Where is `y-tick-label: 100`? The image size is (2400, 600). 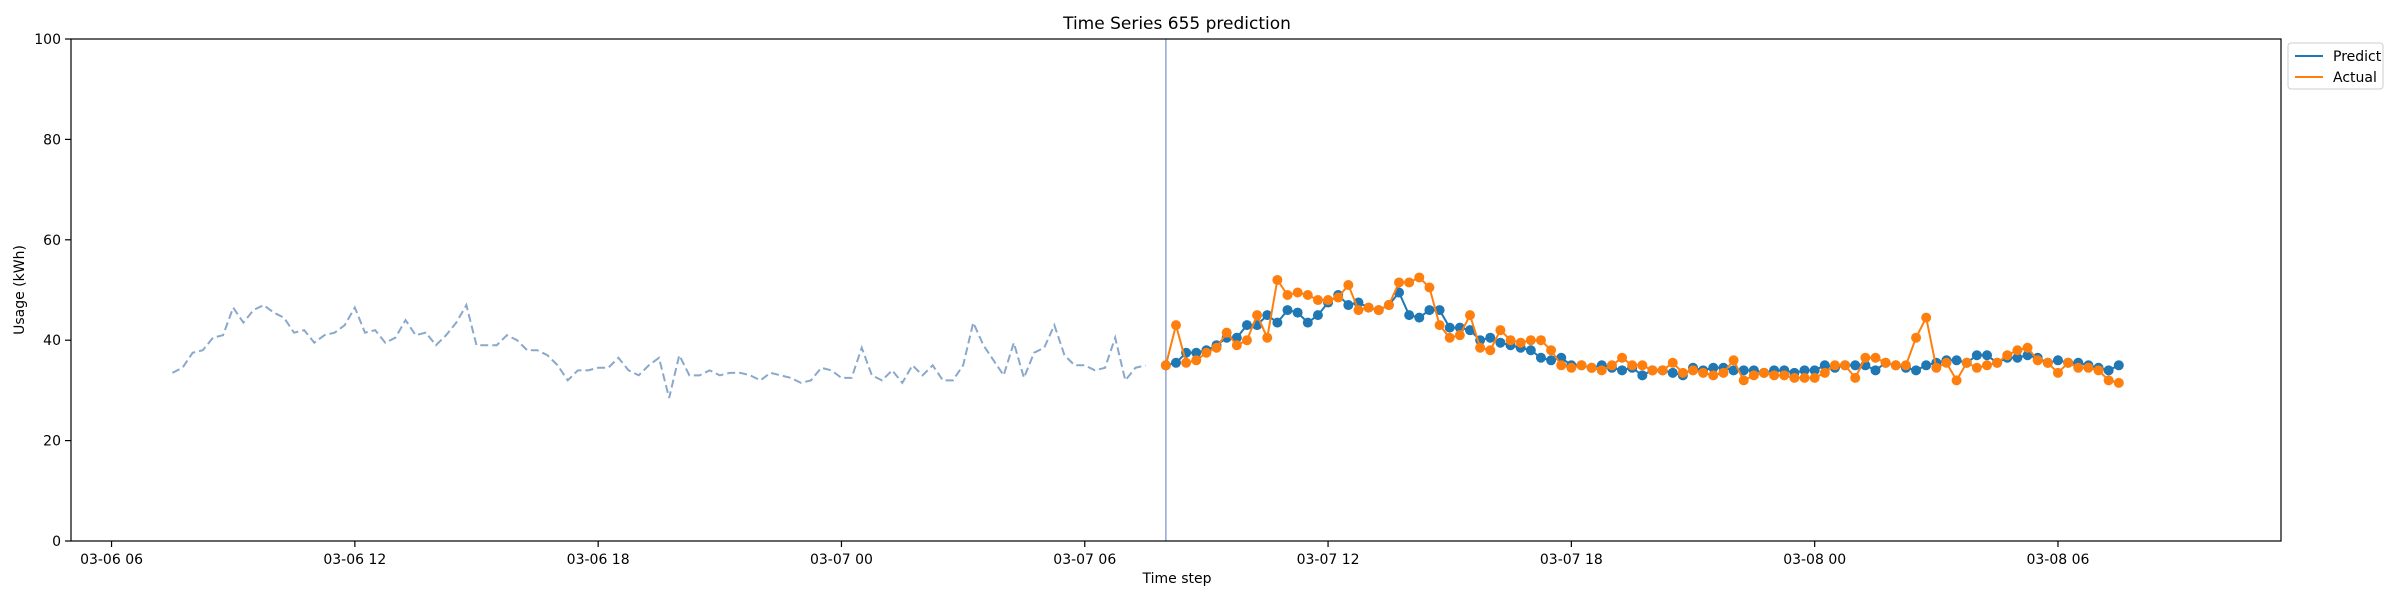 y-tick-label: 100 is located at coordinates (47, 40).